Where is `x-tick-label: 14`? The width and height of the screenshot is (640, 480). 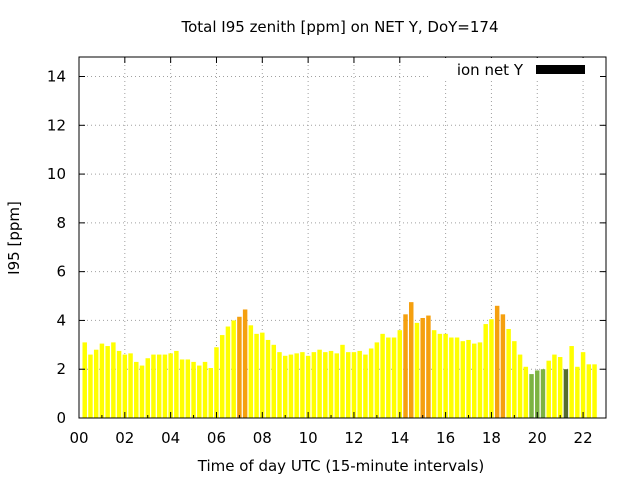
x-tick-label: 14 is located at coordinates (399, 438).